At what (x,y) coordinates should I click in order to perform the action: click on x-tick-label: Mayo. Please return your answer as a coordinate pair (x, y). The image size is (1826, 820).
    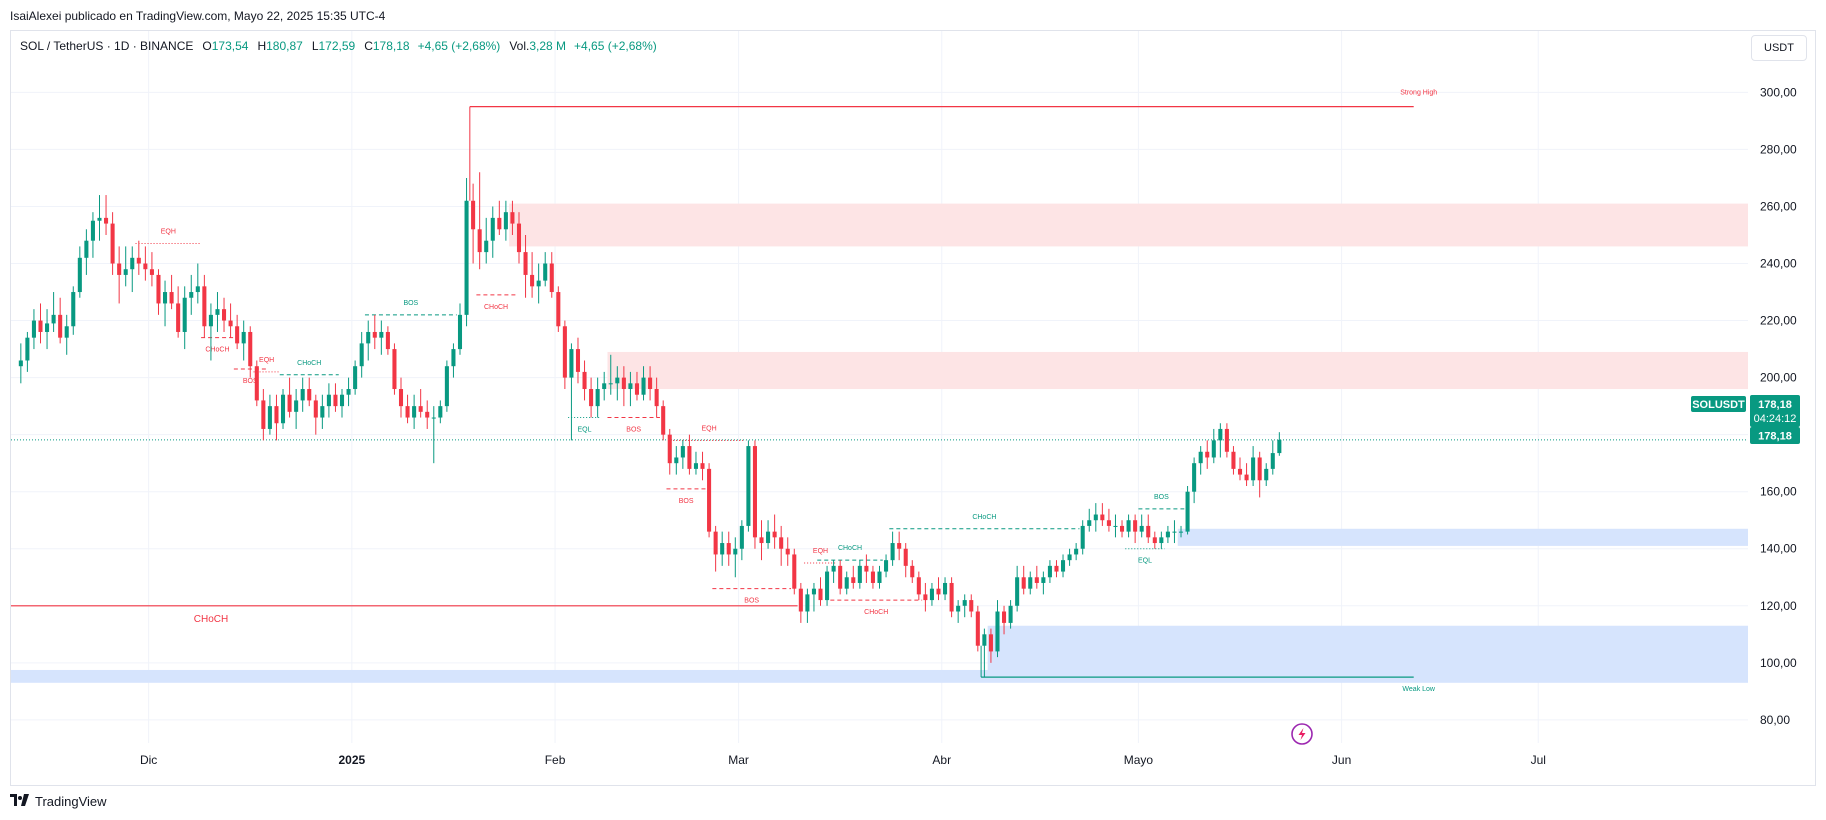
    Looking at the image, I should click on (1139, 760).